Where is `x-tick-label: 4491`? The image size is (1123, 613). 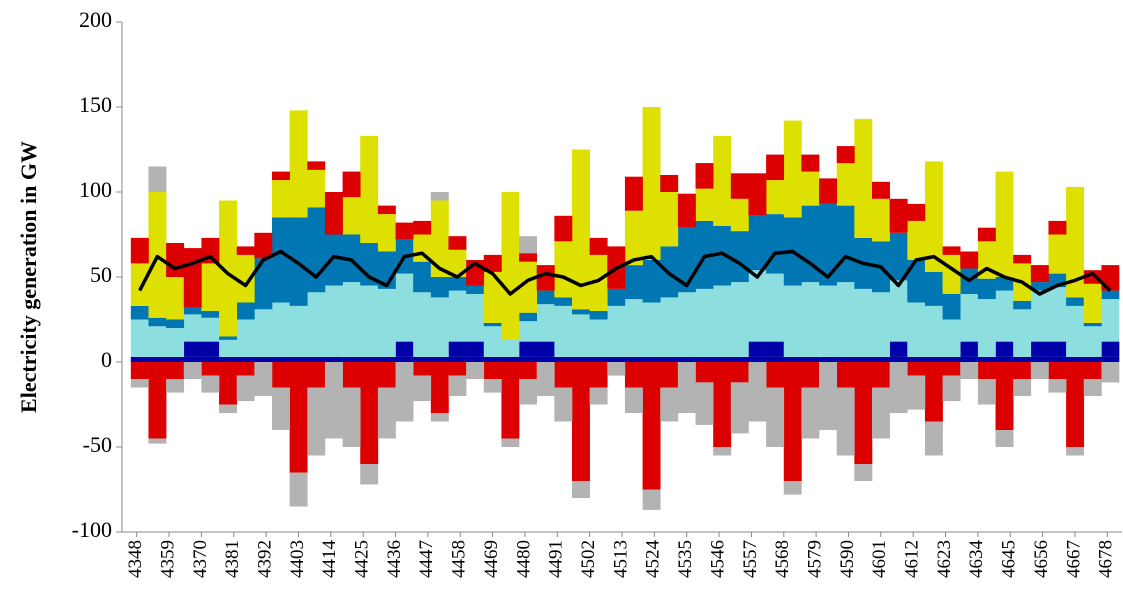 x-tick-label: 4491 is located at coordinates (556, 559).